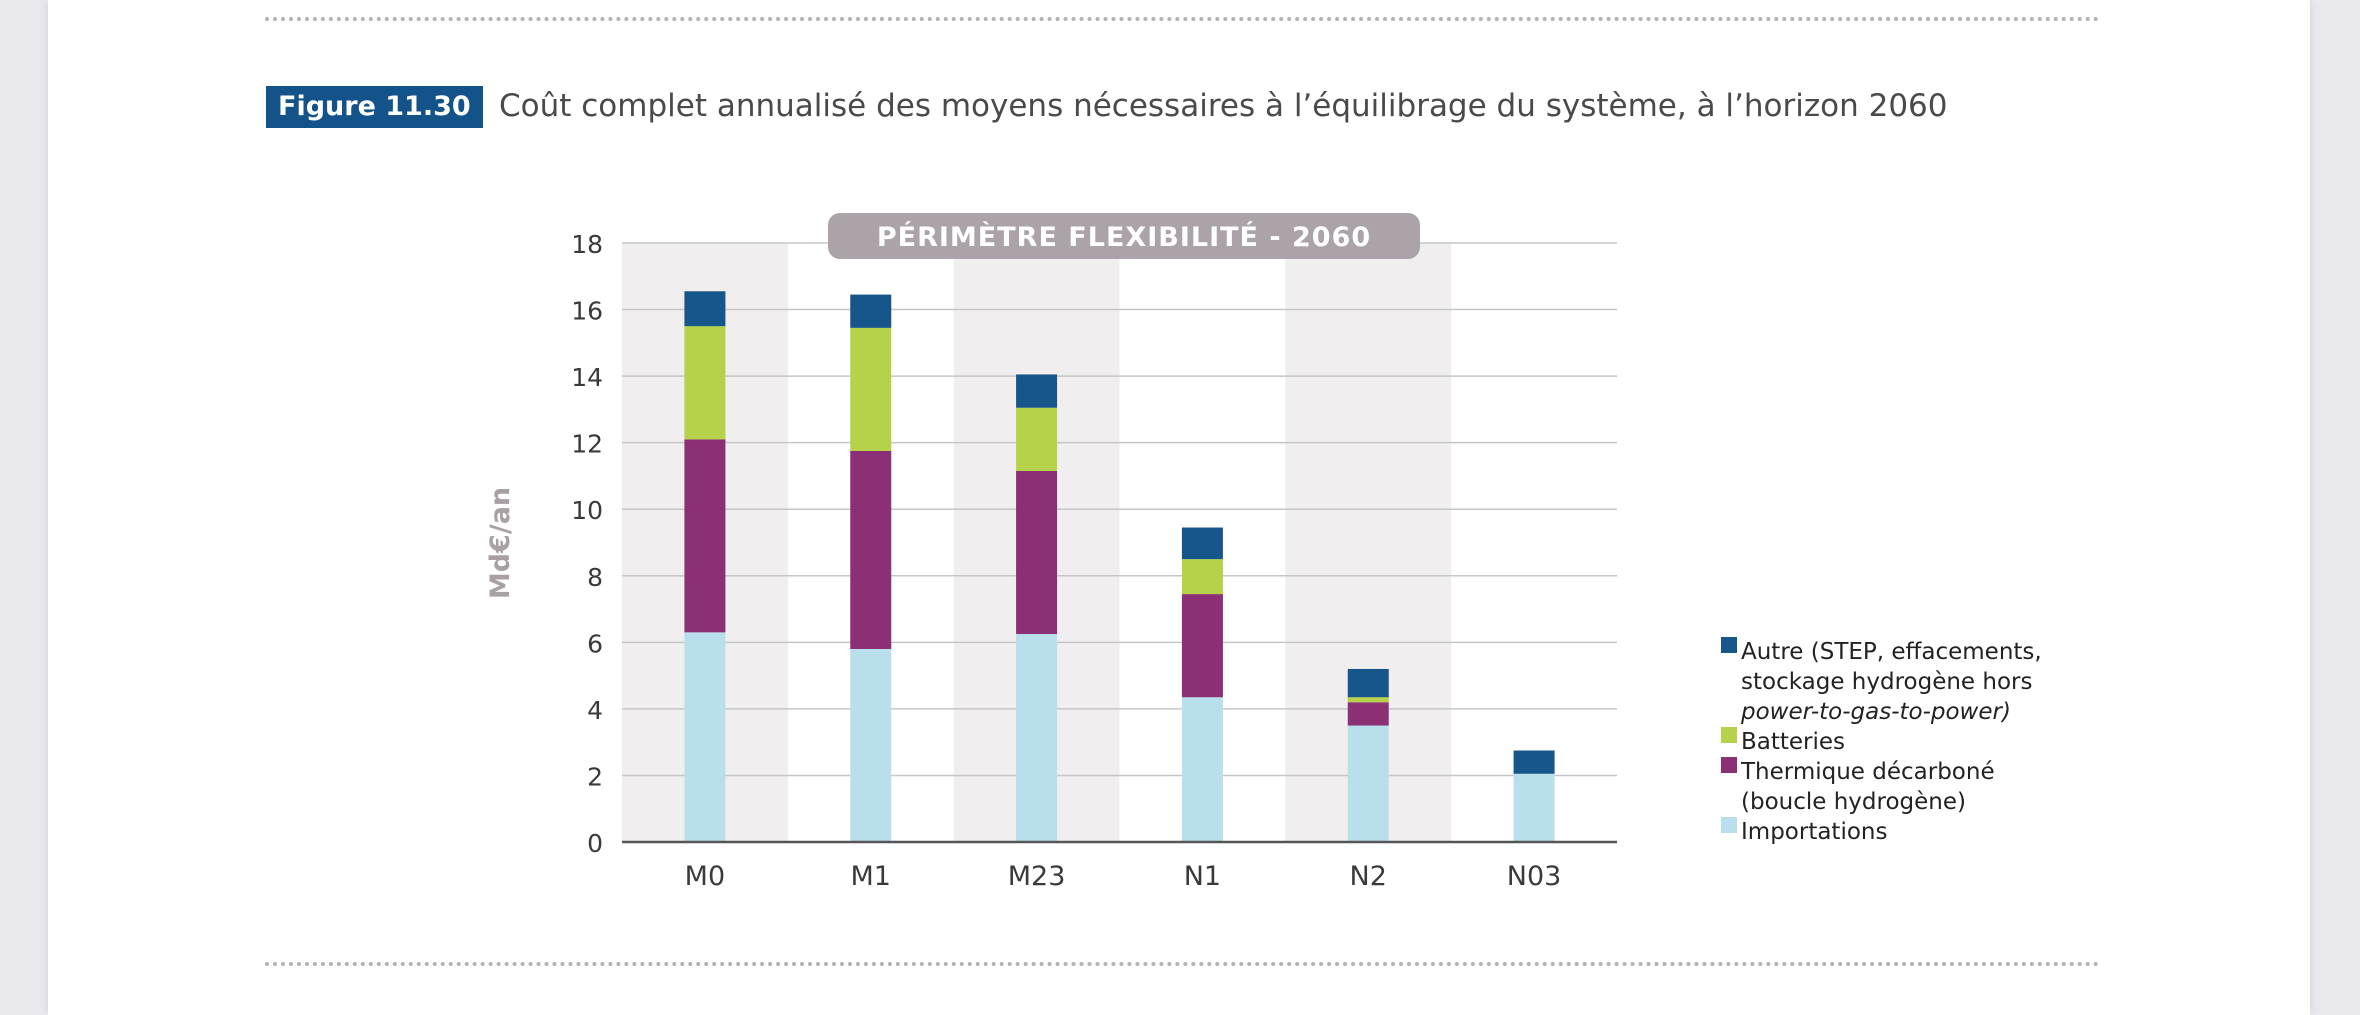  I want to click on bar-M1-batteries, so click(871, 389).